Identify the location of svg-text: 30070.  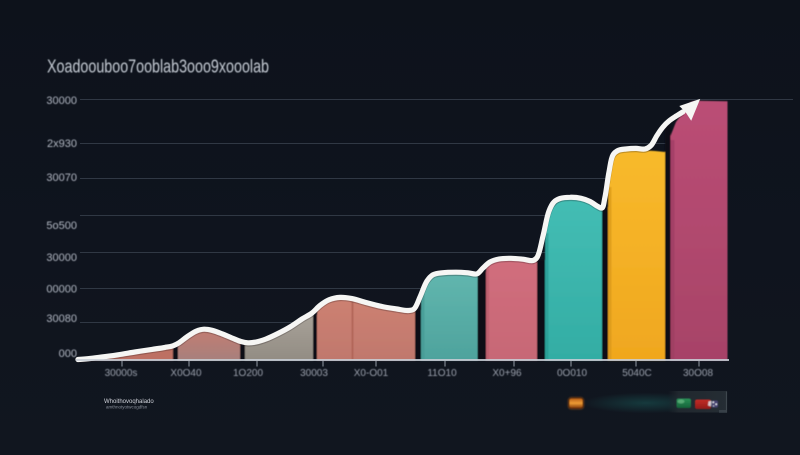
(61, 178).